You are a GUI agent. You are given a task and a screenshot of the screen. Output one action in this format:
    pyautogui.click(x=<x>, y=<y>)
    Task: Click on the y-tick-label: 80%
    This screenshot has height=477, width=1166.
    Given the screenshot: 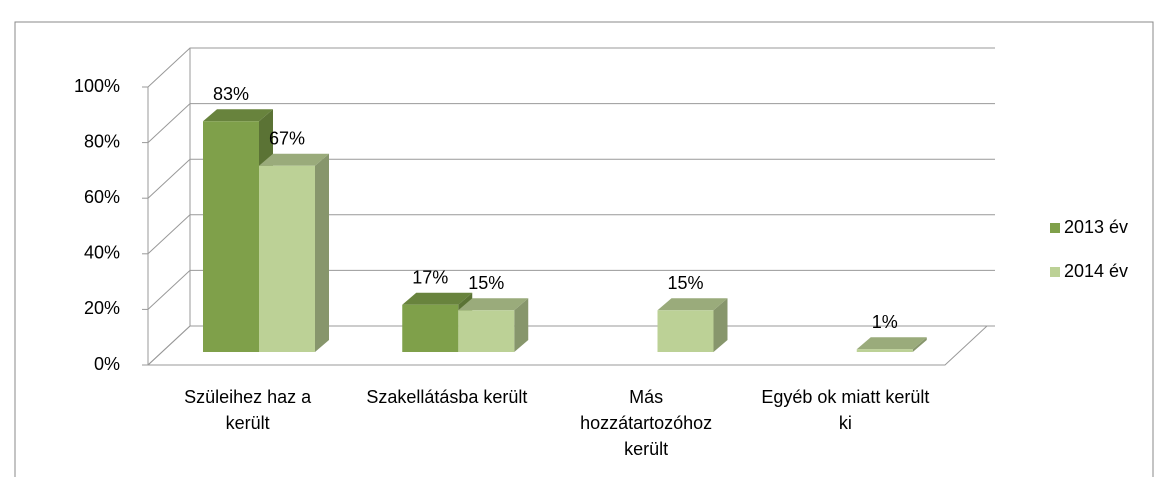 What is the action you would take?
    pyautogui.click(x=102, y=141)
    